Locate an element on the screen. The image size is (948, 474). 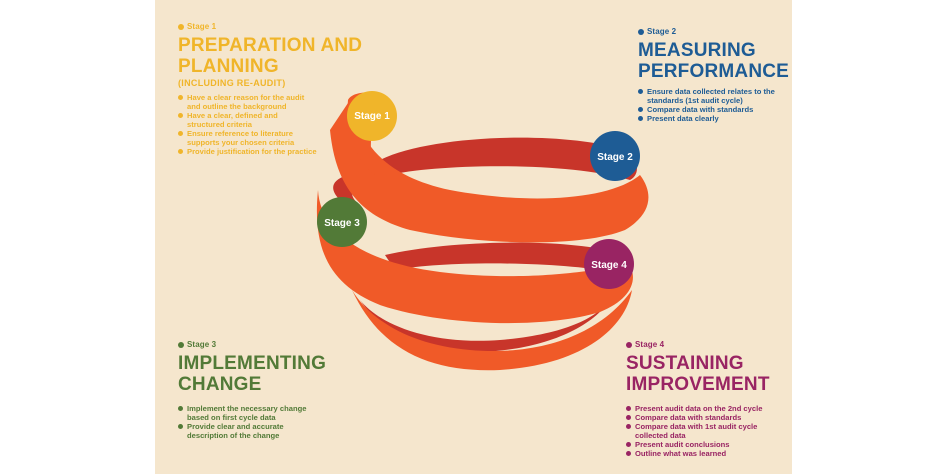
list-item: Present audit data on the 2nd cycle is located at coordinates (706, 408).